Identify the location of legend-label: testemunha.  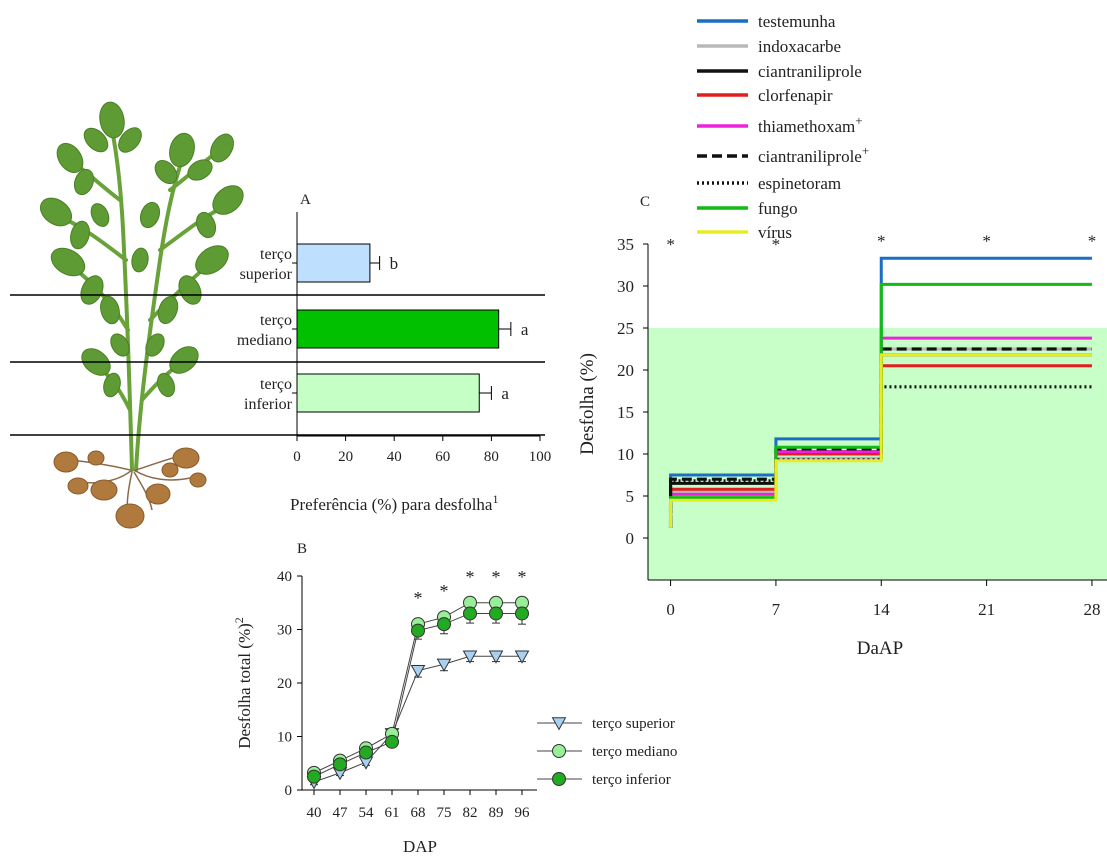
(797, 21).